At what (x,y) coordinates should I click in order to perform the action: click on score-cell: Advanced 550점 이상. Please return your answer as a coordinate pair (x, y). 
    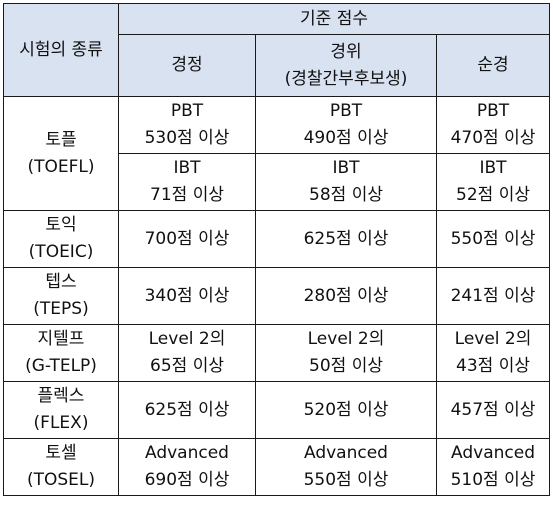
    Looking at the image, I should click on (346, 467).